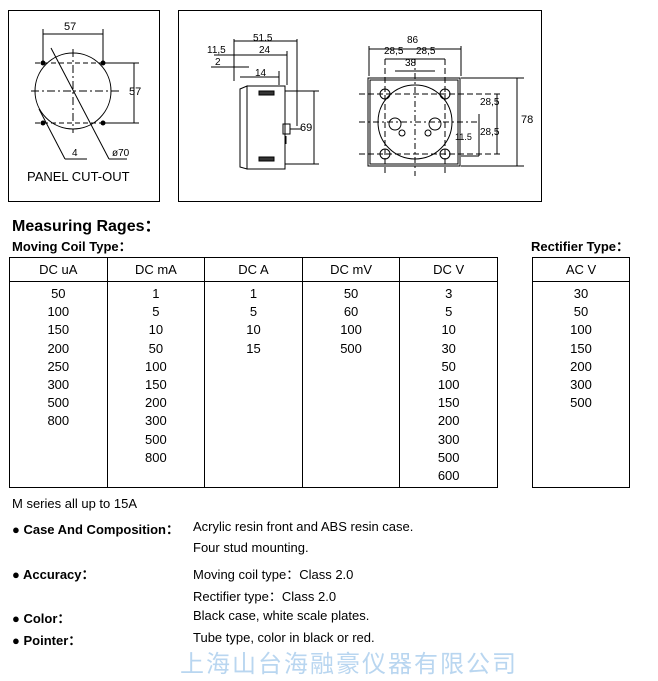 The image size is (658, 681). I want to click on dim-hole: 4, so click(75, 153).